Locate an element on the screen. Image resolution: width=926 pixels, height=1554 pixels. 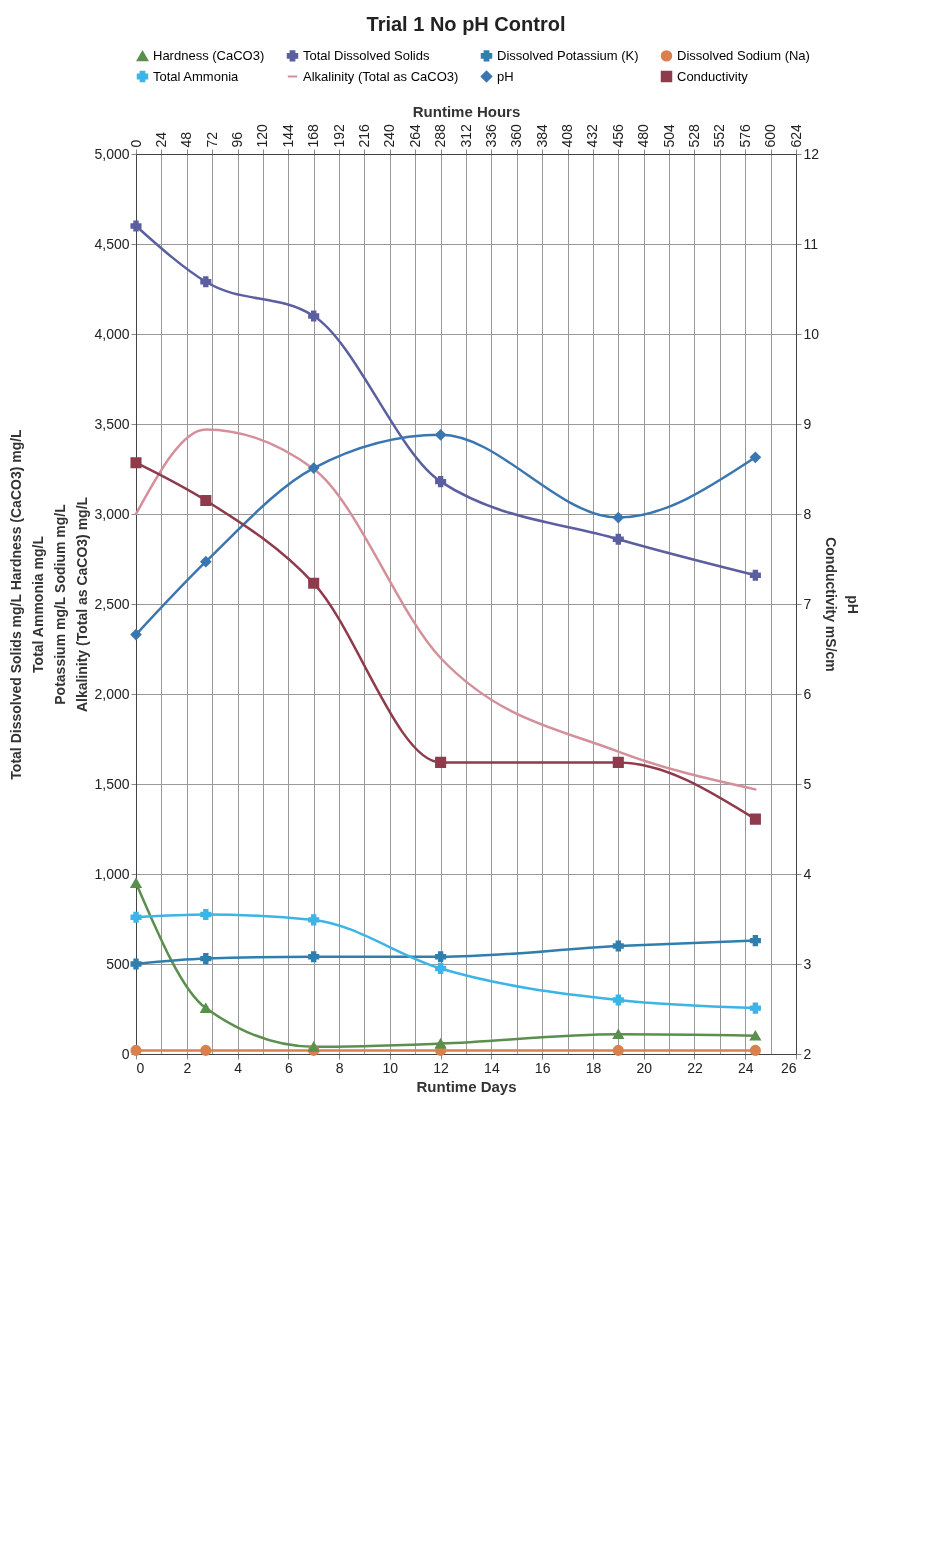
y-tick-label: 500 is located at coordinates (118, 963).